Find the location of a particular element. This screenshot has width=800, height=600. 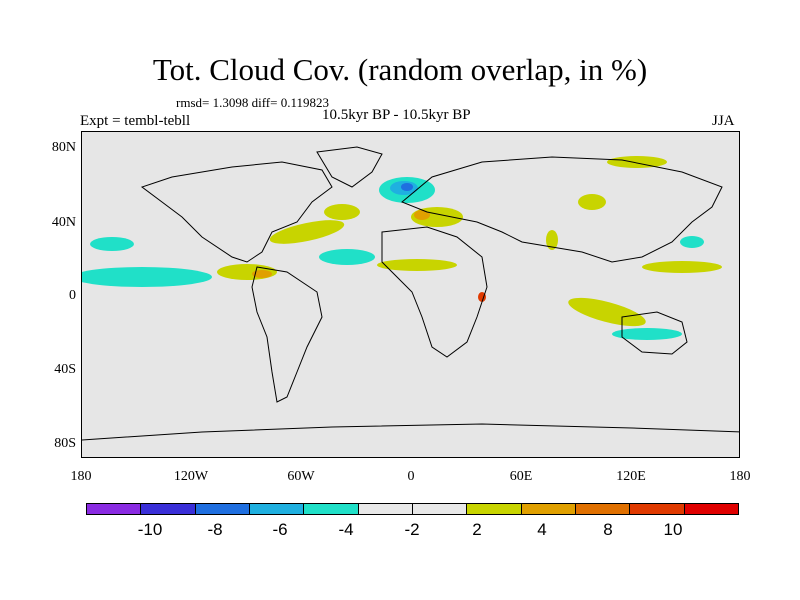

colorbar-label: -10 is located at coordinates (150, 529).